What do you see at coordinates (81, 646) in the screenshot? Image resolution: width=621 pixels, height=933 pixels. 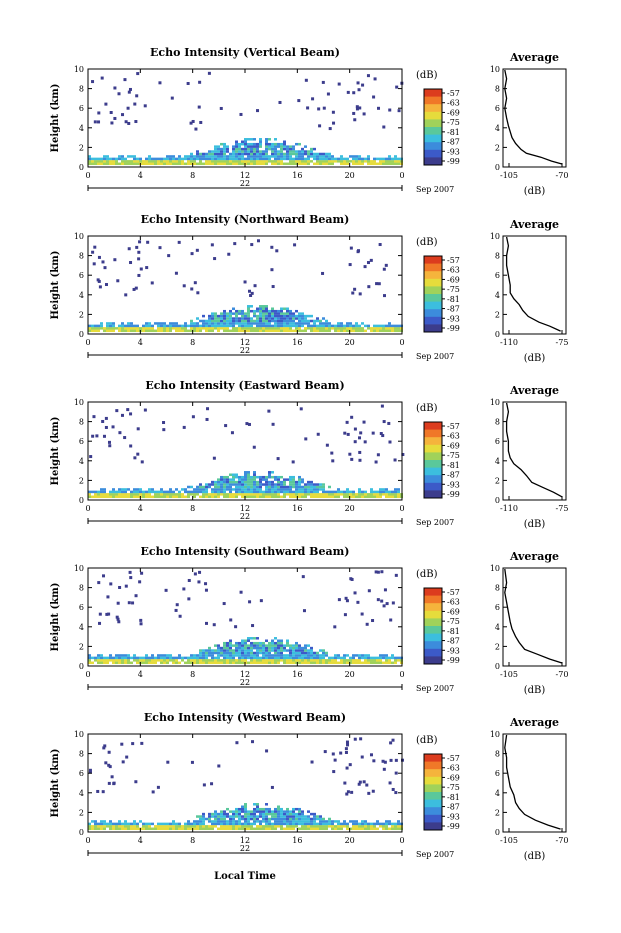 I see `y-tick-label: 2` at bounding box center [81, 646].